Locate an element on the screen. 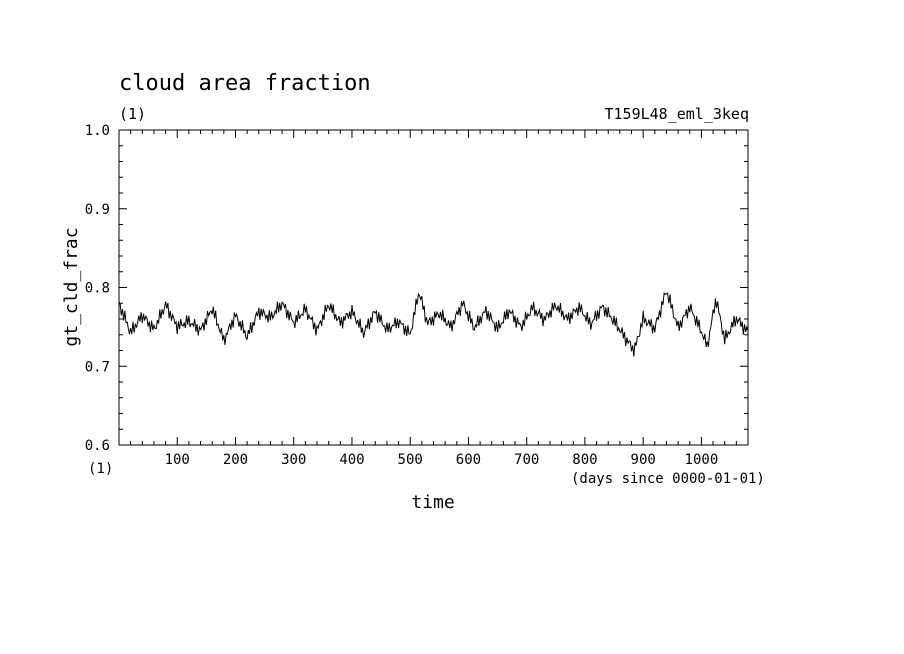 The image size is (904, 654). x-tick-label: 1000 is located at coordinates (702, 460).